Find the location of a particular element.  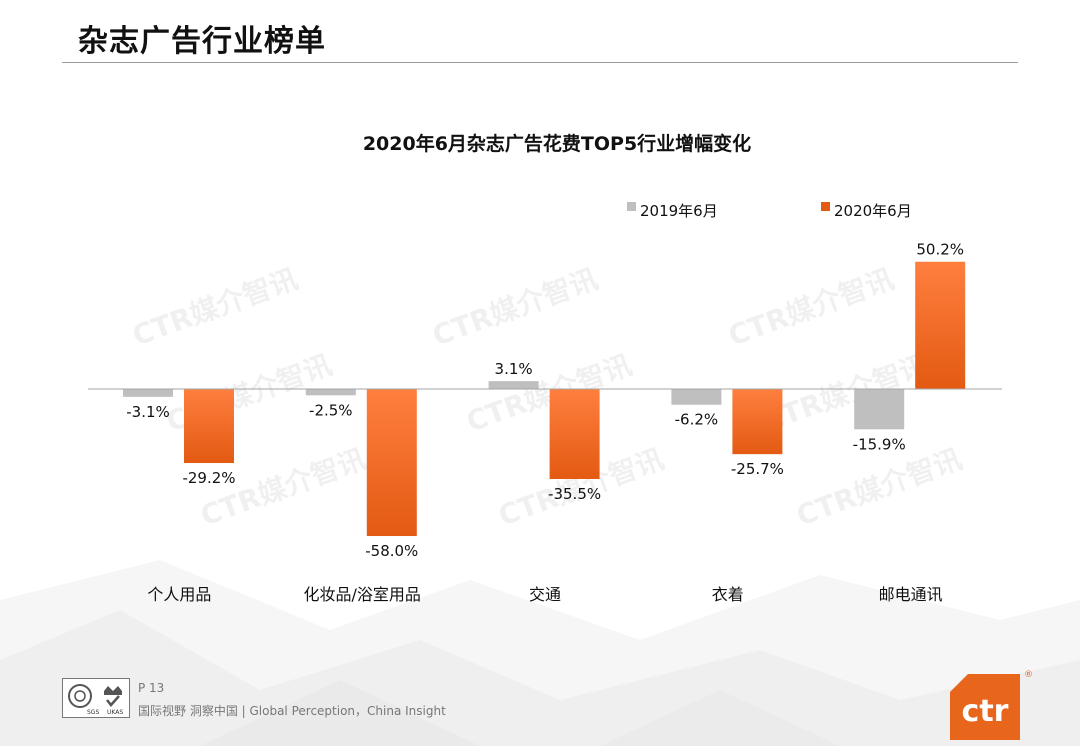

data-label: -6.2% is located at coordinates (697, 420).